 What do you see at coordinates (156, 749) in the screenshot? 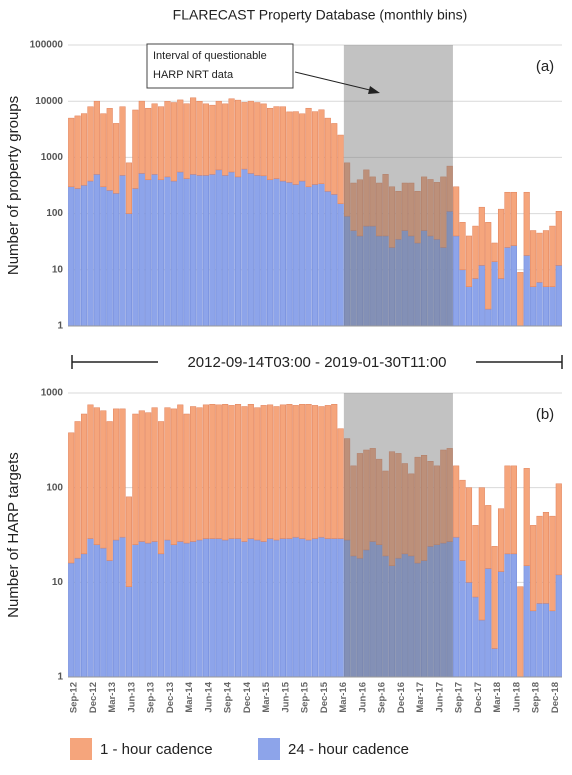
I see `legend-label: 1 - hour cadence` at bounding box center [156, 749].